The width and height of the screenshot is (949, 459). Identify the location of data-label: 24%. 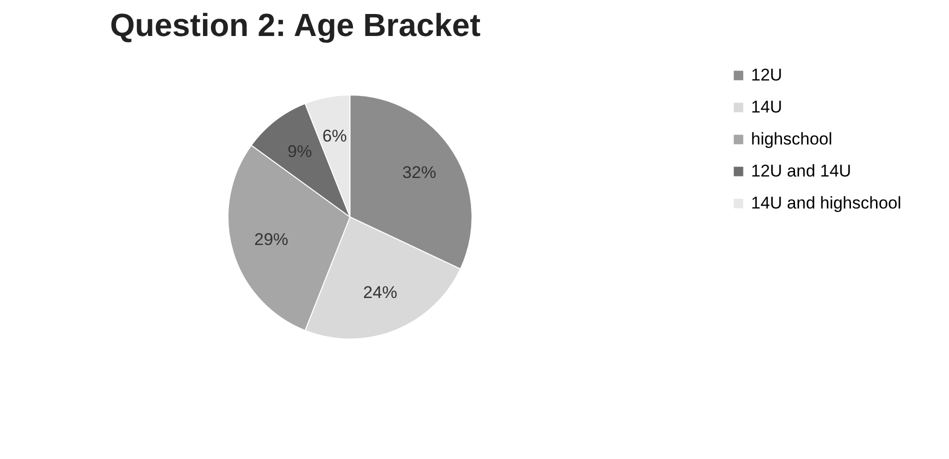
(380, 292).